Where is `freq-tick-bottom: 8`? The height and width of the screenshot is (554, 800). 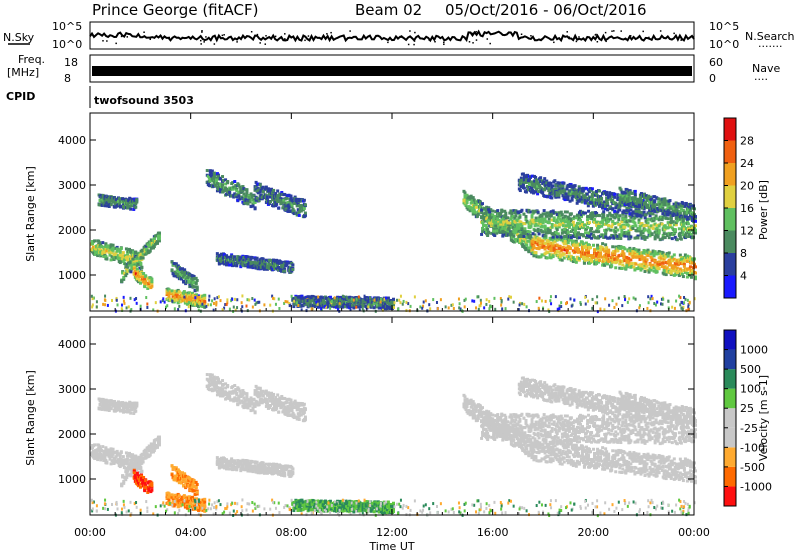
freq-tick-bottom: 8 is located at coordinates (67, 78).